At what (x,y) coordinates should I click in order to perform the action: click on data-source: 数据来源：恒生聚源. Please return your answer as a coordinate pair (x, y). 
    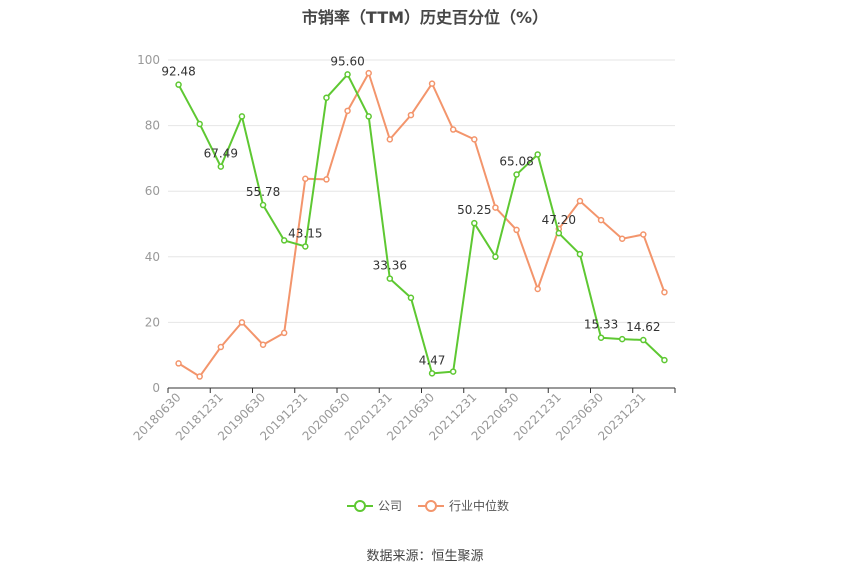
    Looking at the image, I should click on (425, 556).